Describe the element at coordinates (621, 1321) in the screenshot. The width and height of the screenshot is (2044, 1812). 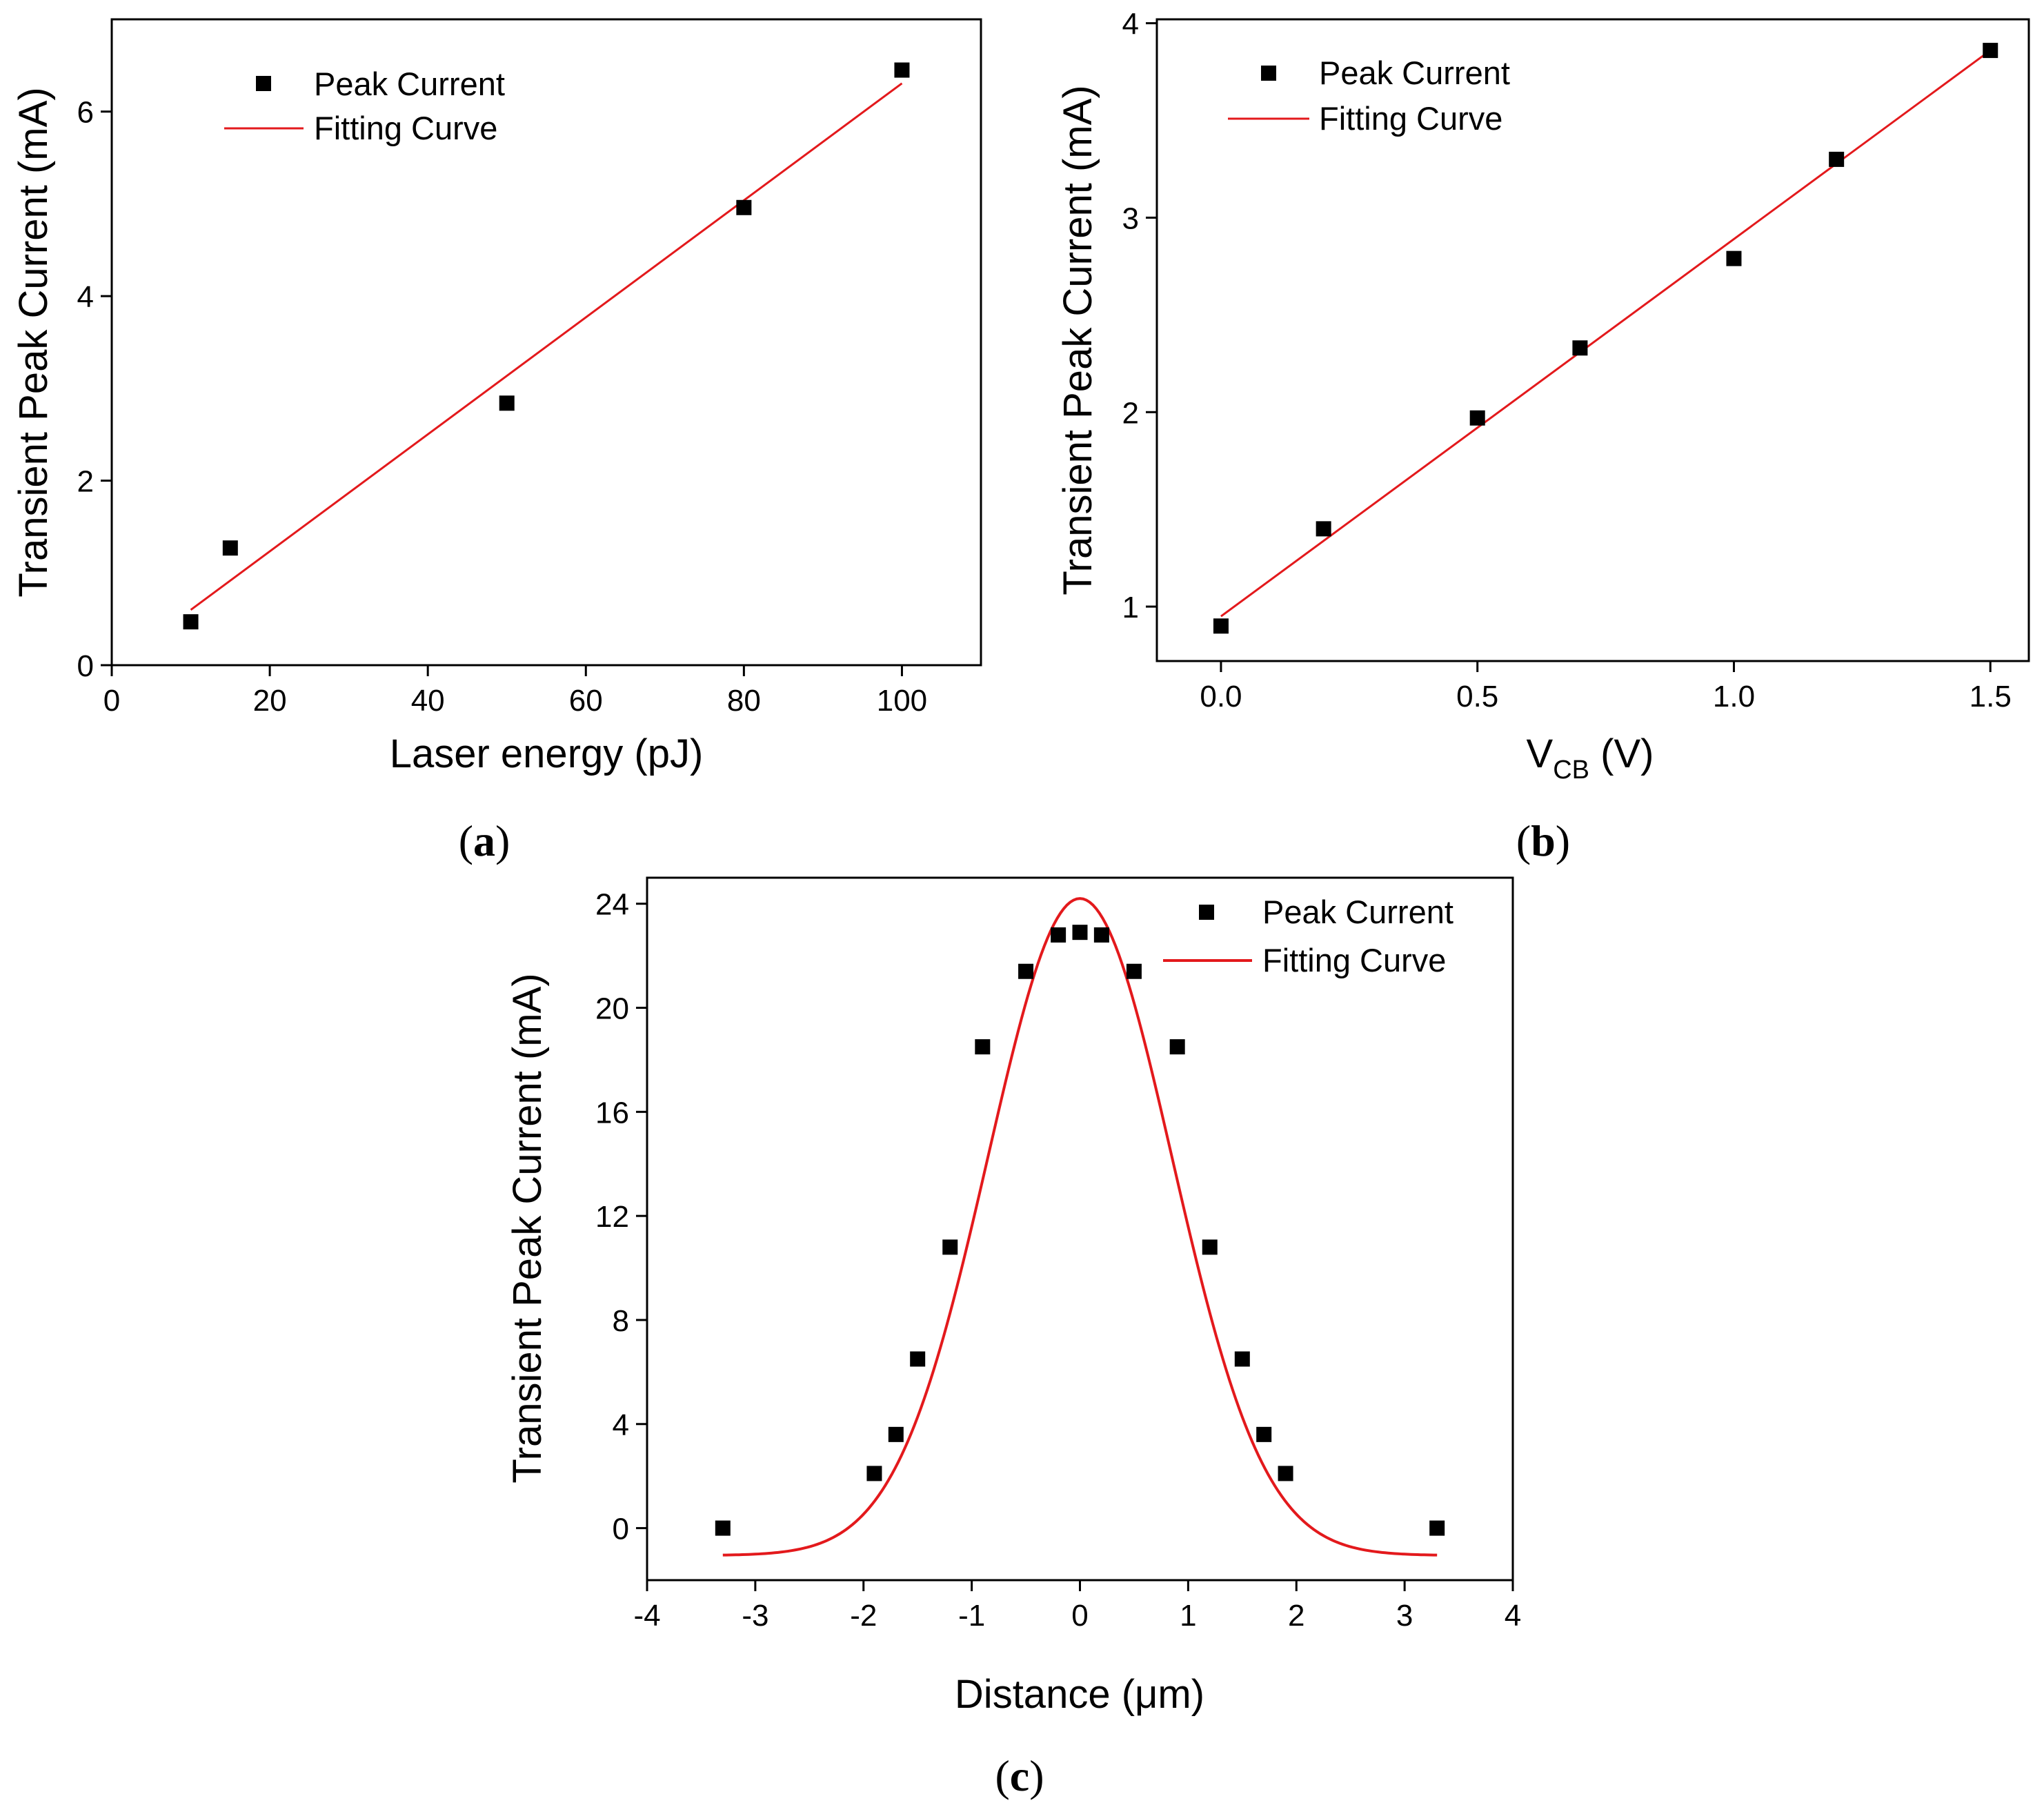
I see `y-tick-label: 8` at that location.